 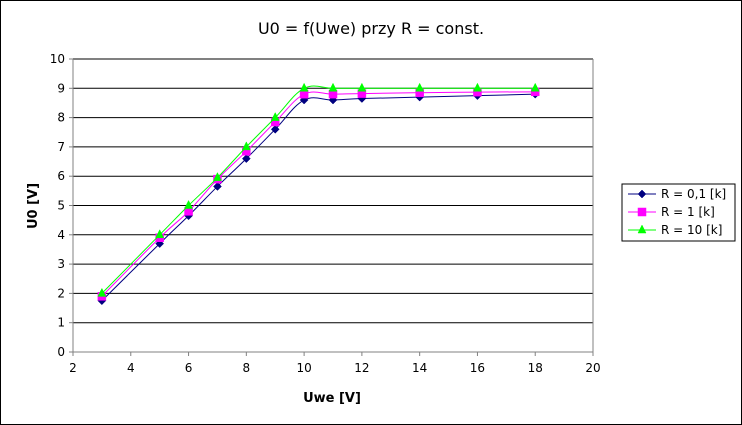 I want to click on x-axis-ticks: 2 4 6 8 10 12 14 16 18 20, so click(x=335, y=363).